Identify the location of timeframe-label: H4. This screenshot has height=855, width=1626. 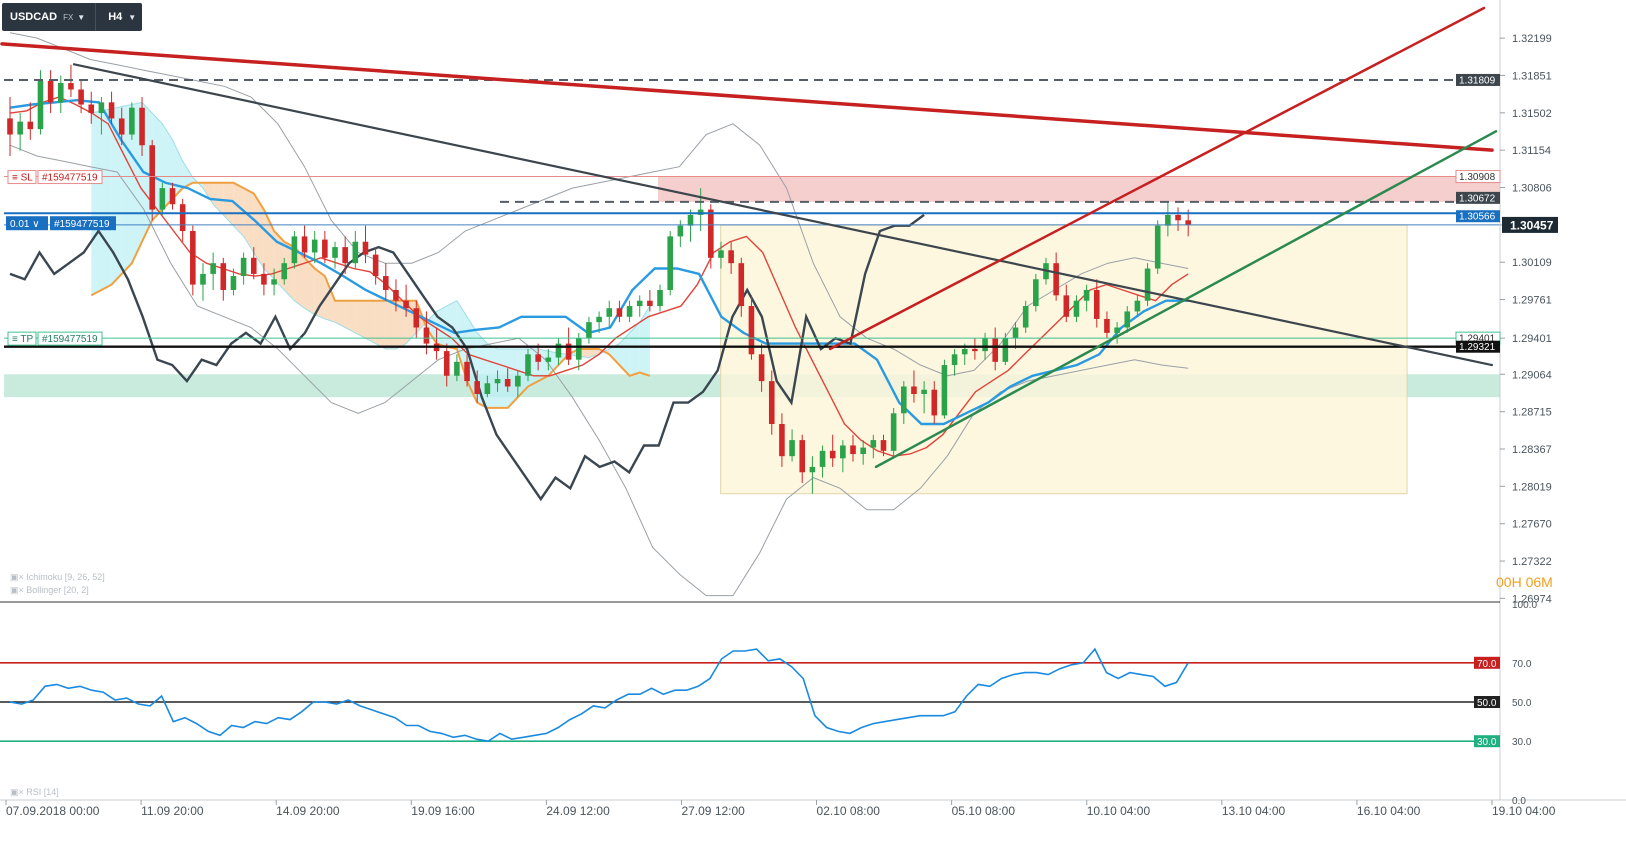
(115, 17).